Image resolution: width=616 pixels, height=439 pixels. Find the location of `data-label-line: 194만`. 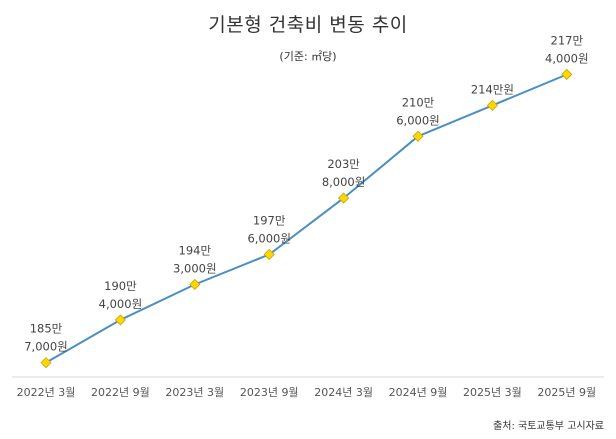

data-label-line: 194만 is located at coordinates (195, 250).